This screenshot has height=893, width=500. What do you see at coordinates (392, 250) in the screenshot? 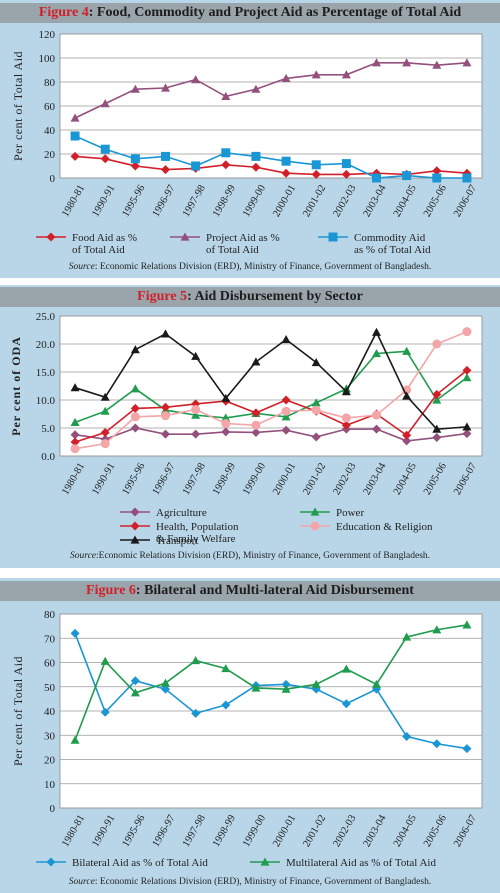
I see `legend-label-0-2: as % of Total Aid` at bounding box center [392, 250].